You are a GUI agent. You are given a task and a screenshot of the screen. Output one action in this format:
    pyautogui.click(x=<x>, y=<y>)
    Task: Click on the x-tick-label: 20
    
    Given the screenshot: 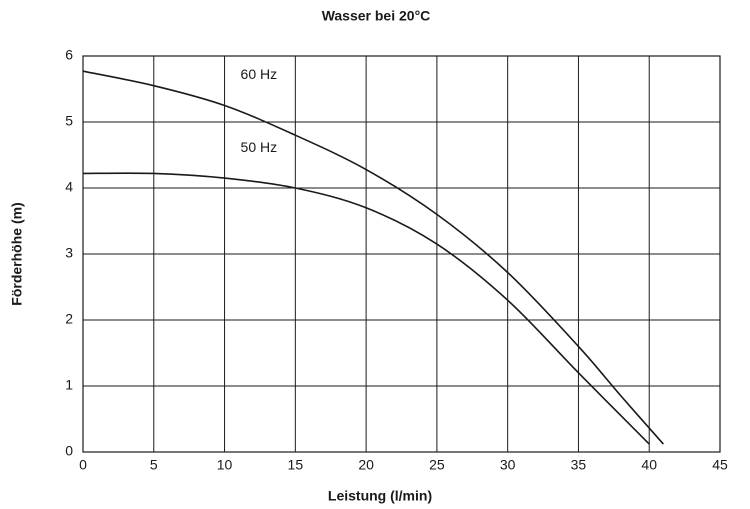 What is the action you would take?
    pyautogui.click(x=366, y=465)
    